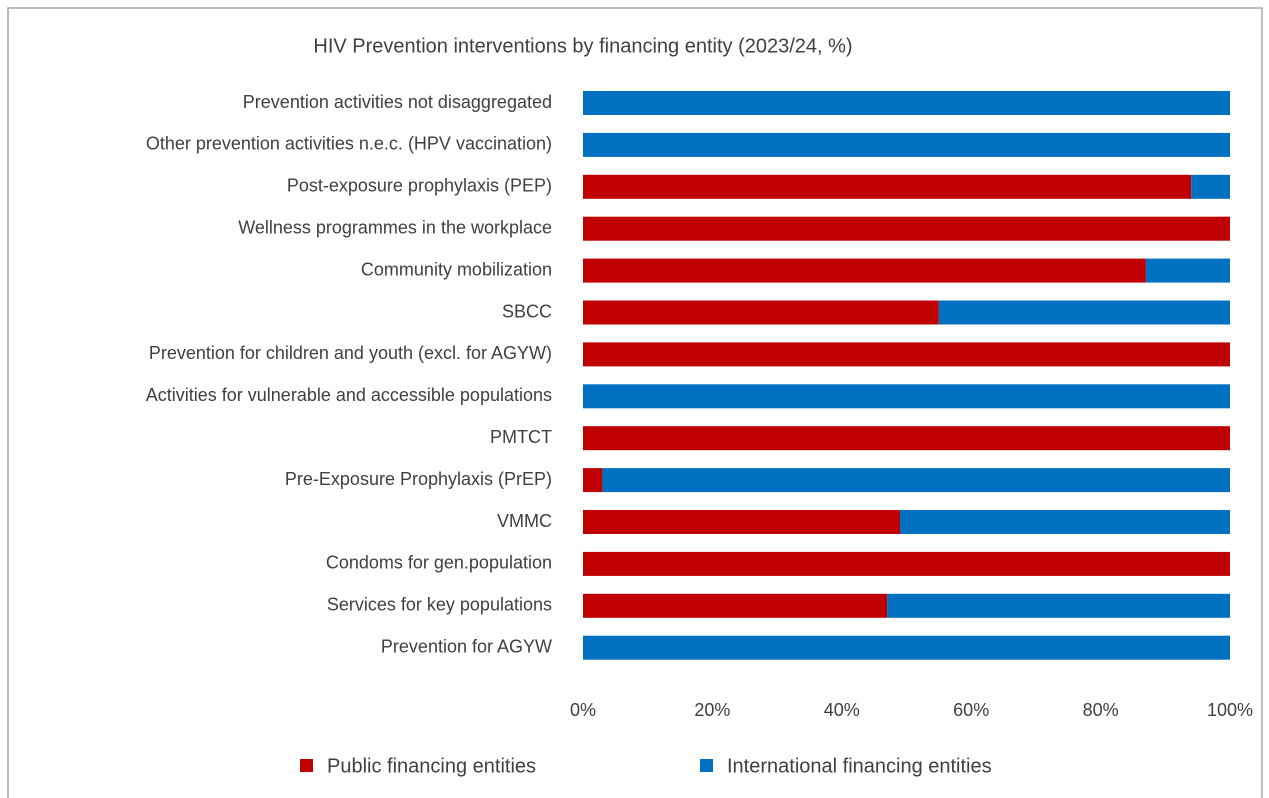 The height and width of the screenshot is (798, 1269). I want to click on y-tick-label: Condoms for gen.population, so click(439, 563).